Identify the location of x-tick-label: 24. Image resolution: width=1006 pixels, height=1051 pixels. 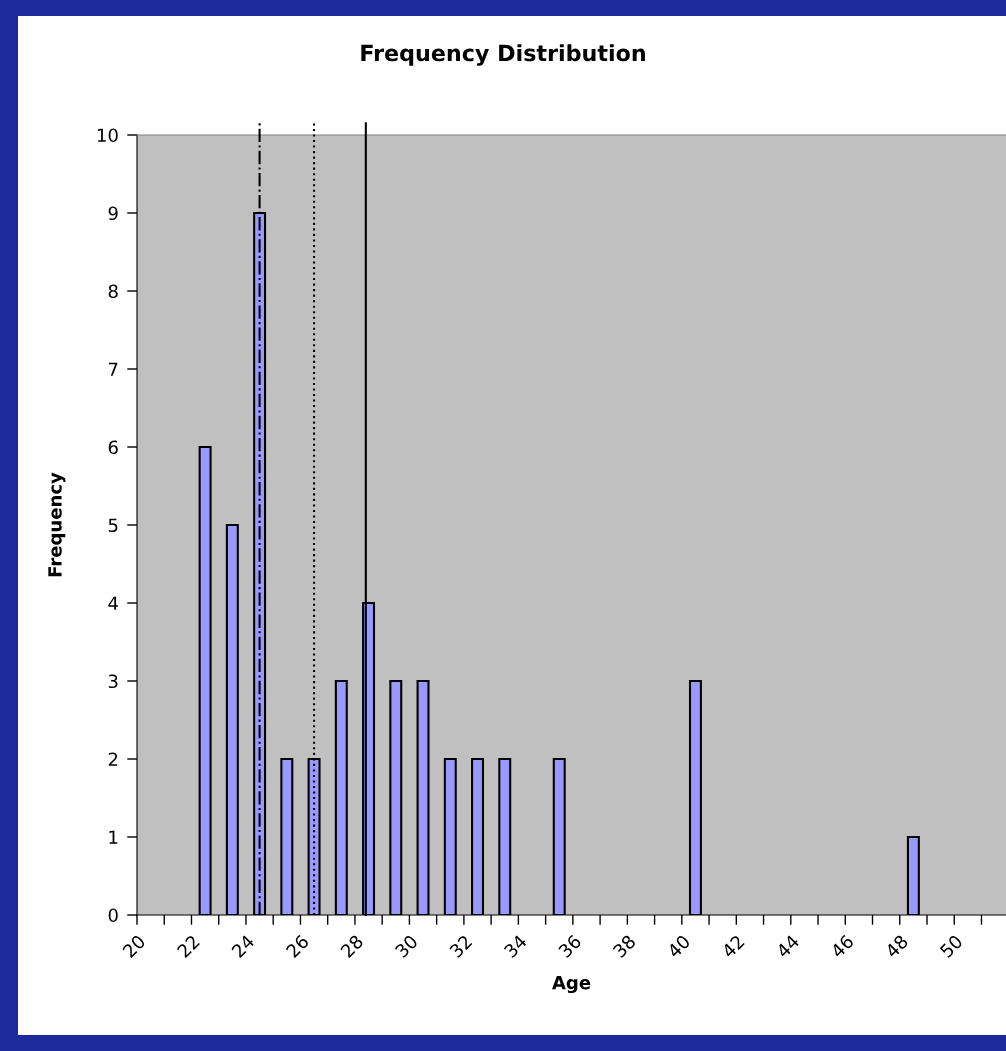
(242, 946).